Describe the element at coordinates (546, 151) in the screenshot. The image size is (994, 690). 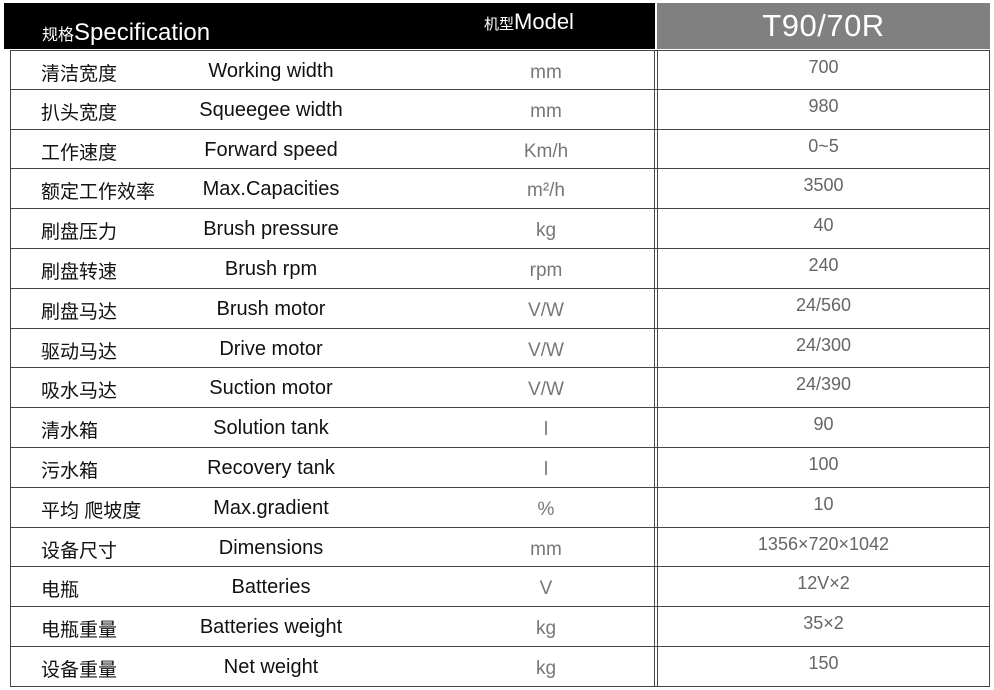
I see `spec-unit: Km/h` at that location.